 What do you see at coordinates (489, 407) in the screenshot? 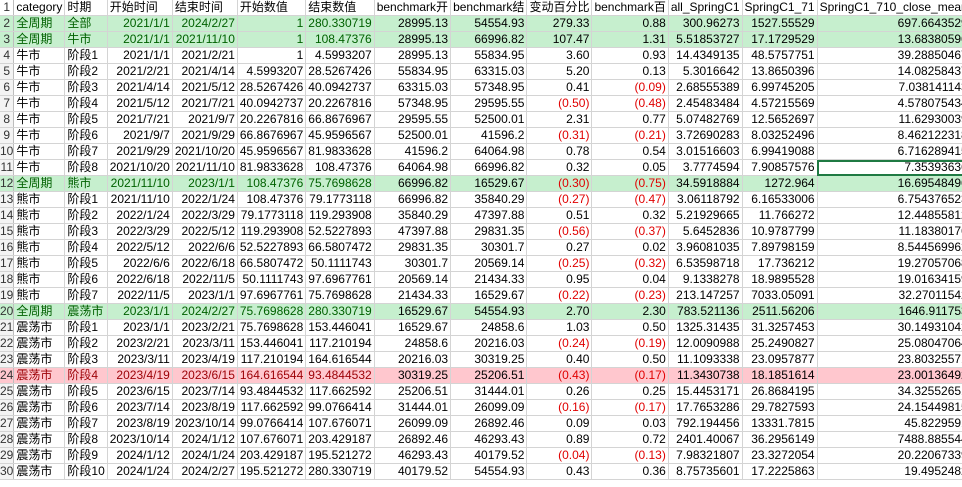
I see `table-cell: 26099.09` at bounding box center [489, 407].